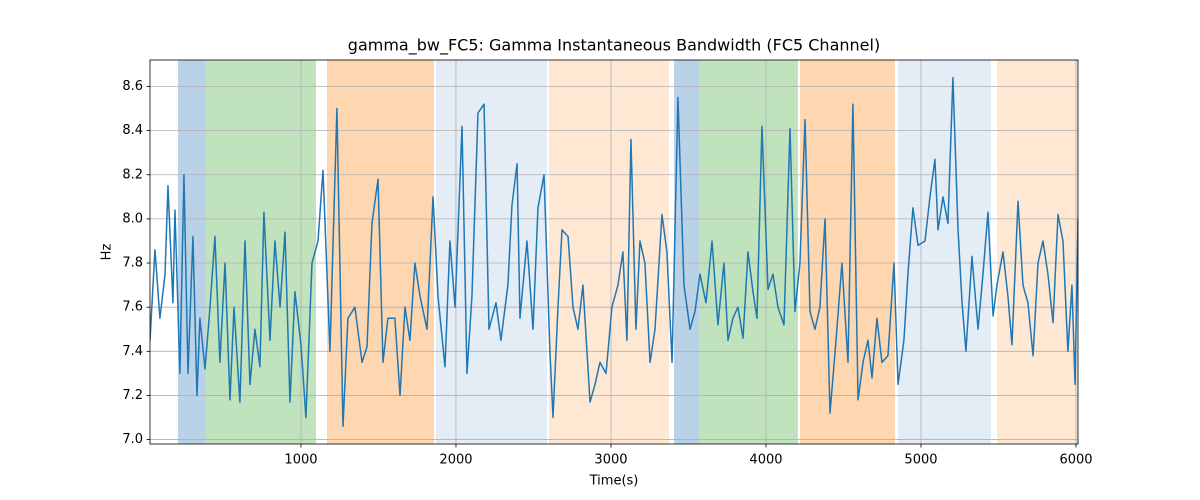 Image resolution: width=1200 pixels, height=500 pixels. What do you see at coordinates (455, 460) in the screenshot?
I see `x-tick-label: 2000` at bounding box center [455, 460].